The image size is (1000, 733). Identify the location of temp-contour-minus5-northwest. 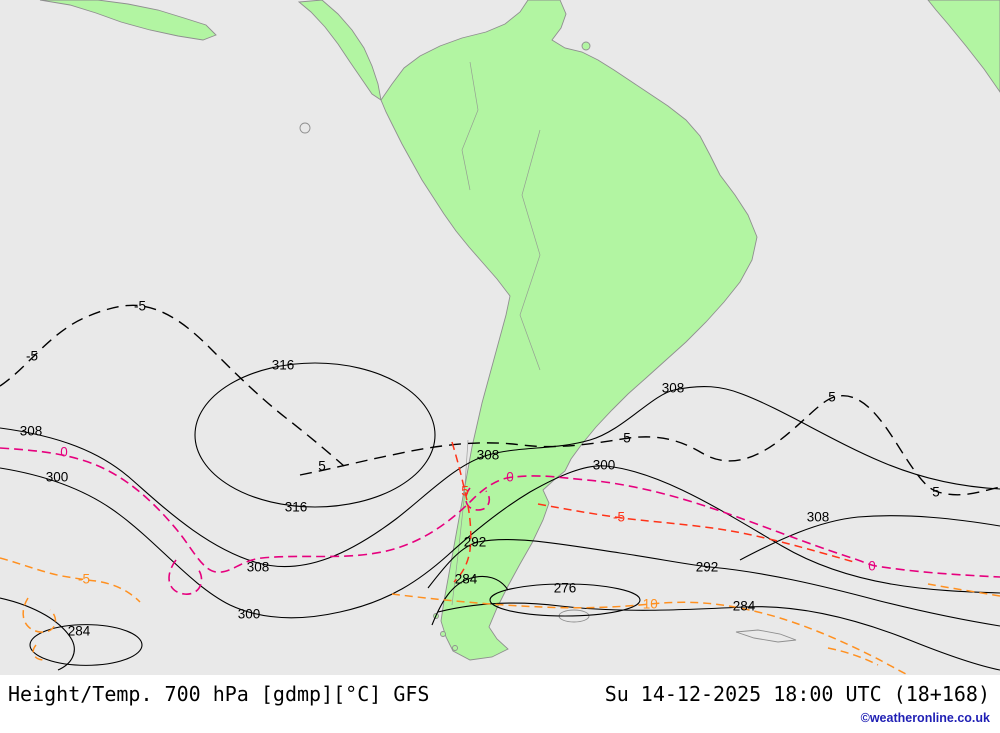
(172, 385).